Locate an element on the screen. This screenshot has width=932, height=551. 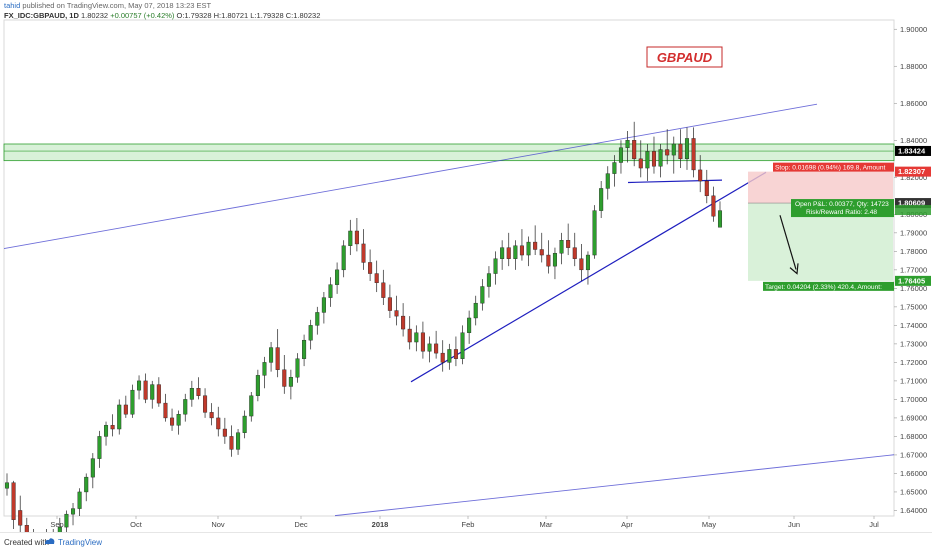
lower-channel-line is located at coordinates (614, 485).